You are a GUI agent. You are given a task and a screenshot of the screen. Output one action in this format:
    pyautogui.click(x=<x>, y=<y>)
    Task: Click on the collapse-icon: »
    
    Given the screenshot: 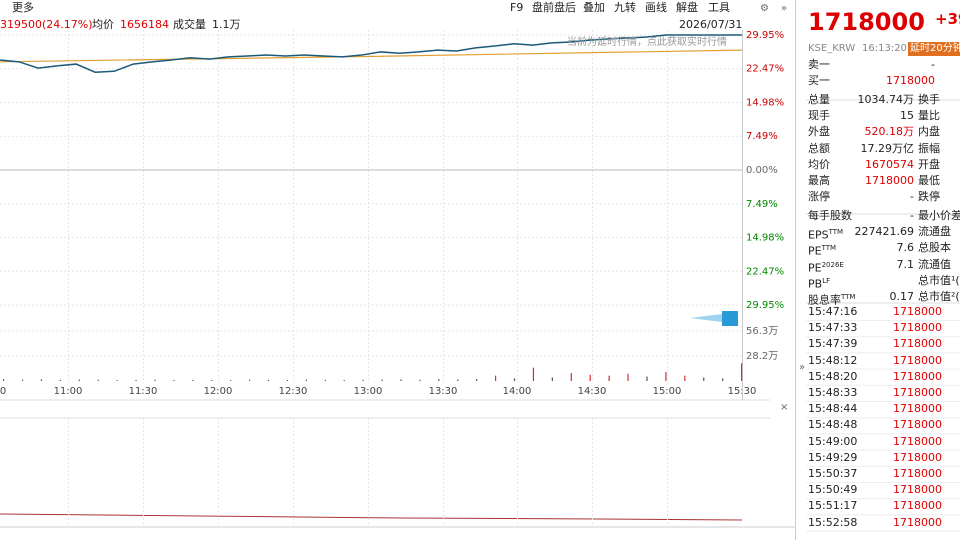 What is the action you would take?
    pyautogui.click(x=784, y=8)
    